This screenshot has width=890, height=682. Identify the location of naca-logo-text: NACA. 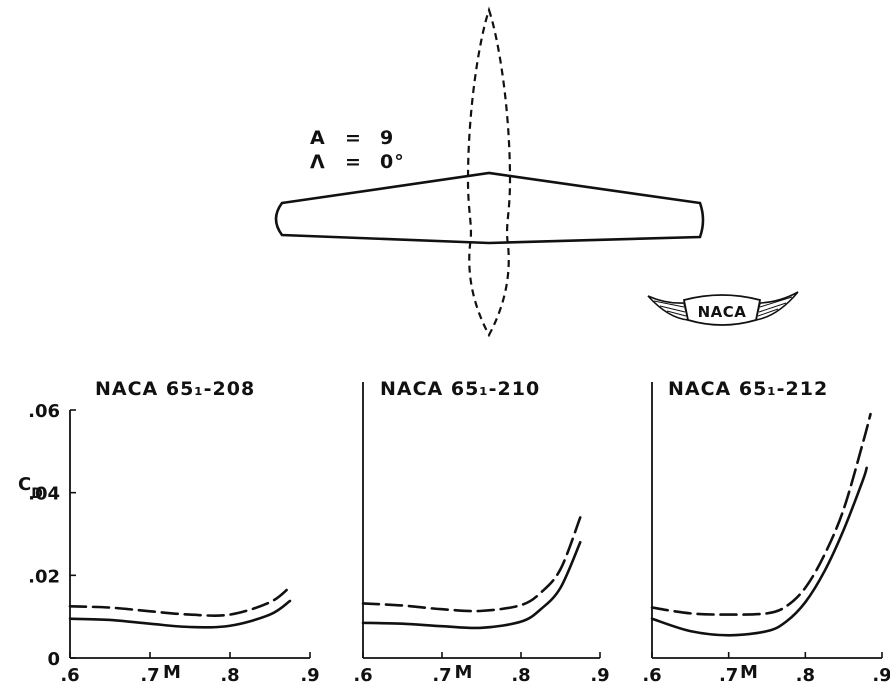
(722, 312).